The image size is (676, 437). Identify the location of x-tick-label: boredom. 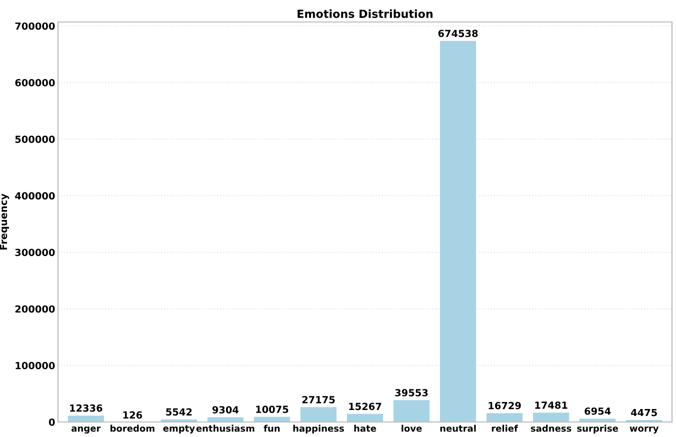
(132, 428).